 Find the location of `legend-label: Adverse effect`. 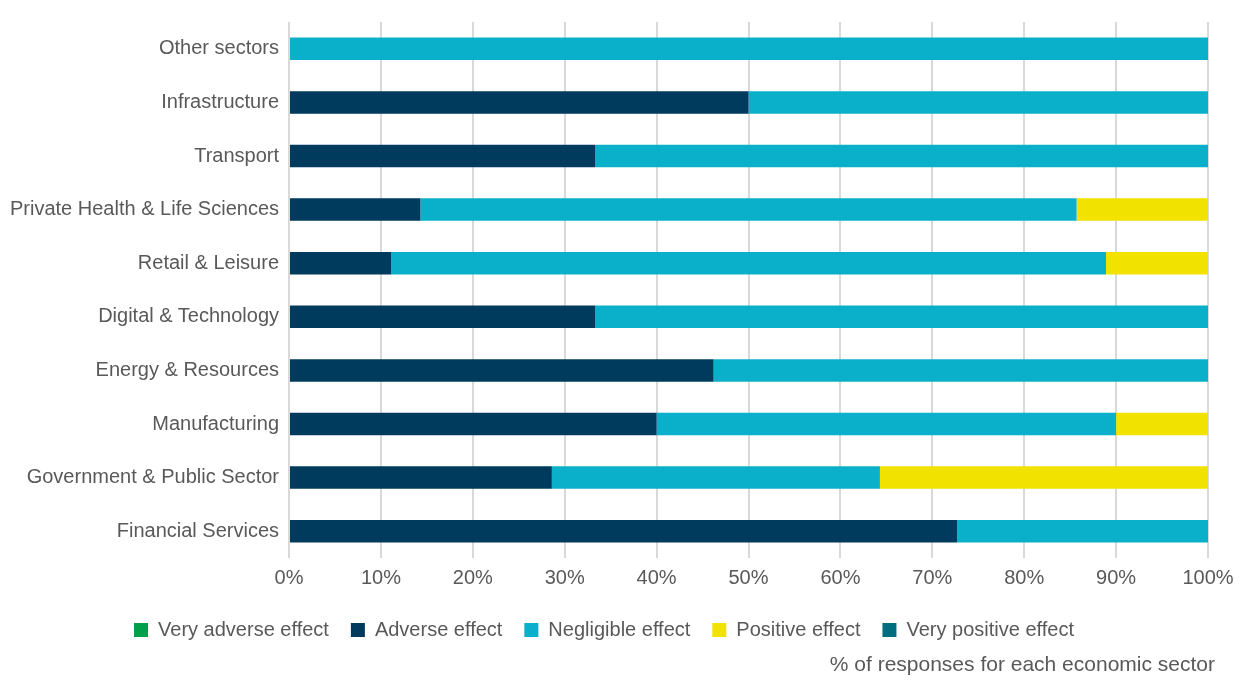

legend-label: Adverse effect is located at coordinates (438, 628).